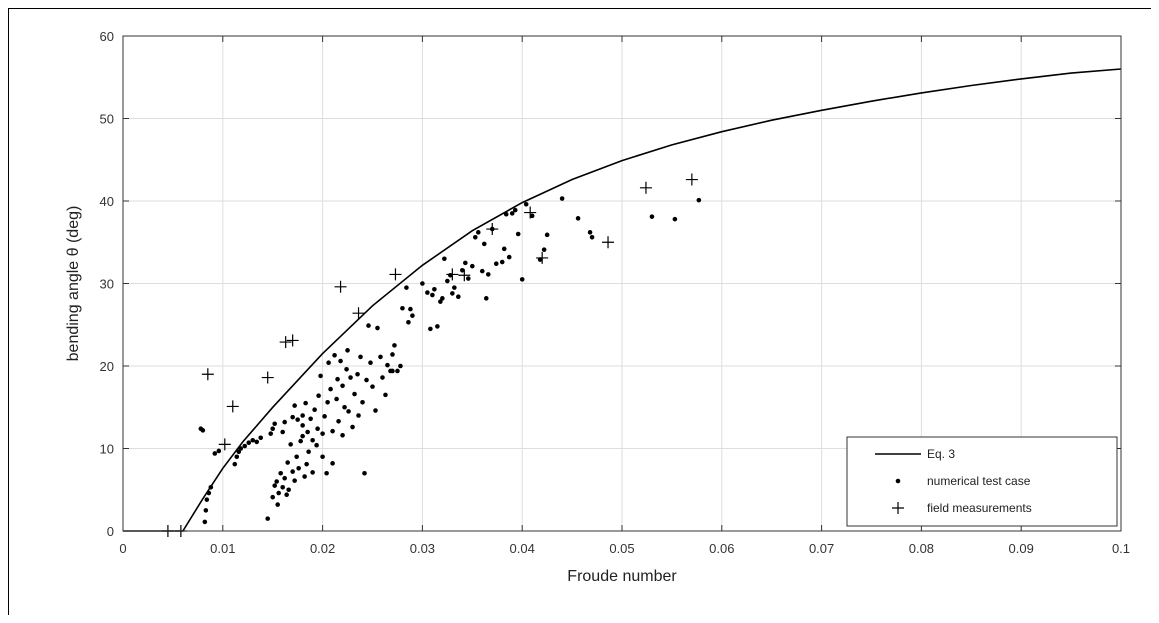 The height and width of the screenshot is (623, 1159). Describe the element at coordinates (941, 454) in the screenshot. I see `legend-label: Eq. 3` at that location.